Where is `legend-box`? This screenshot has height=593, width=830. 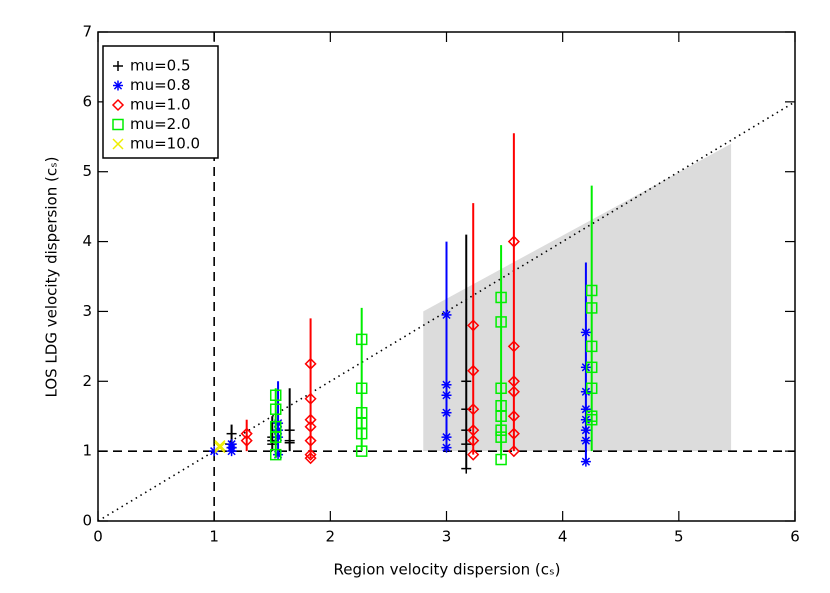
legend-box is located at coordinates (160, 102).